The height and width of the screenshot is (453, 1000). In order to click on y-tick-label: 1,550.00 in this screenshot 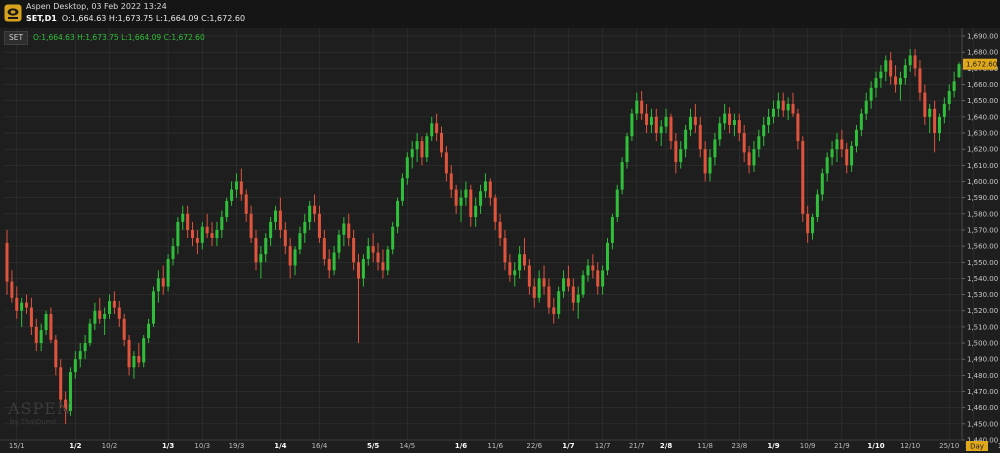, I will do `click(982, 263)`.